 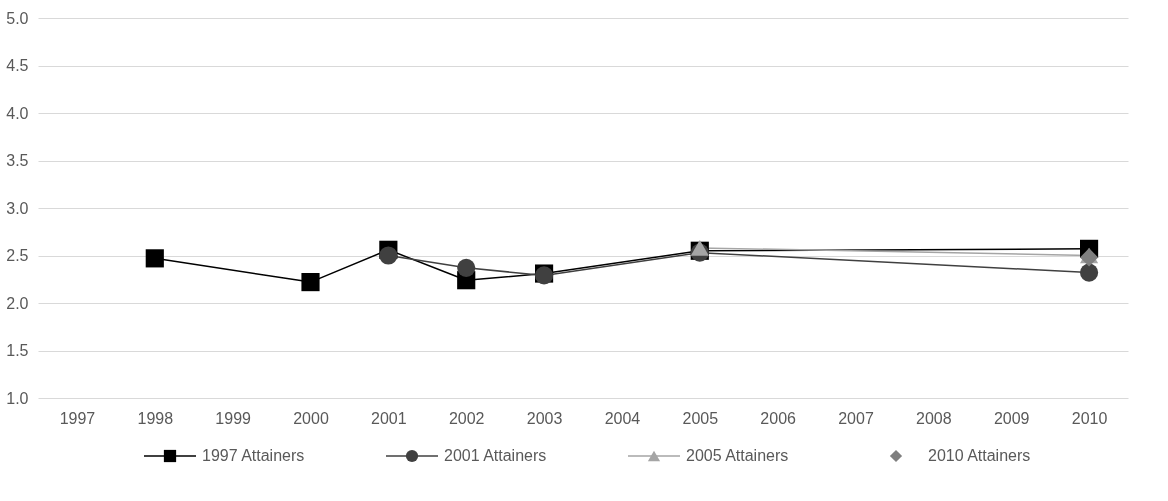 I want to click on x-tick-label: 2007, so click(x=856, y=418).